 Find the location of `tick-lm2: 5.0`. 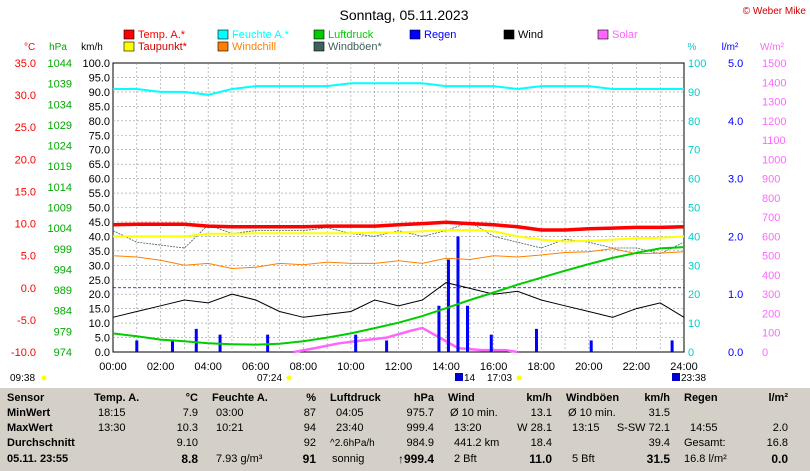

tick-lm2: 5.0 is located at coordinates (735, 64).